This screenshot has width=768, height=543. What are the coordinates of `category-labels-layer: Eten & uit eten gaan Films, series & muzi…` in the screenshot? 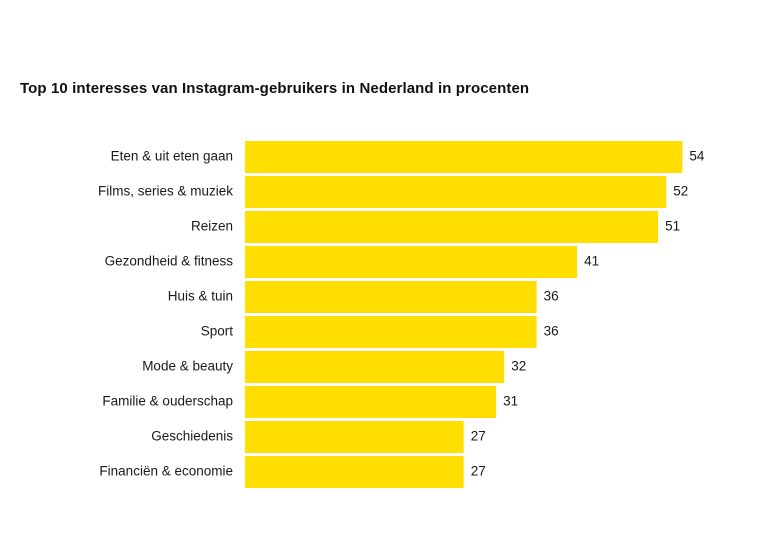 It's located at (165, 314).